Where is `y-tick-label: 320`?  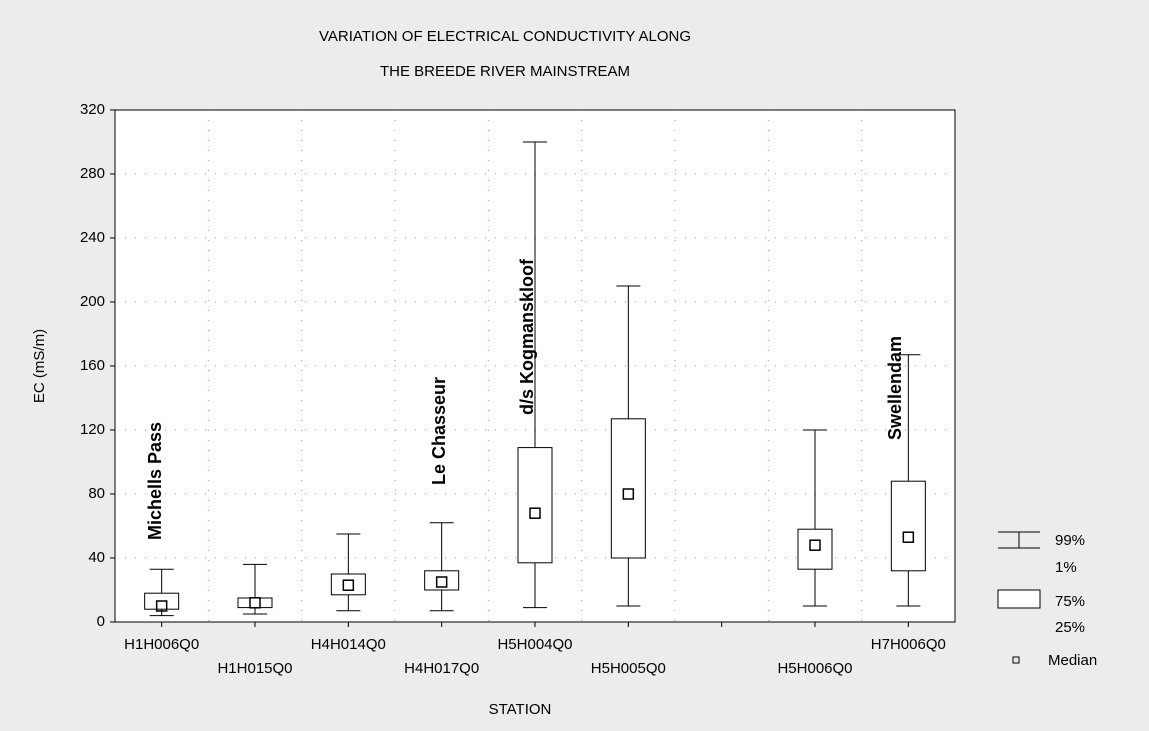
y-tick-label: 320 is located at coordinates (92, 109).